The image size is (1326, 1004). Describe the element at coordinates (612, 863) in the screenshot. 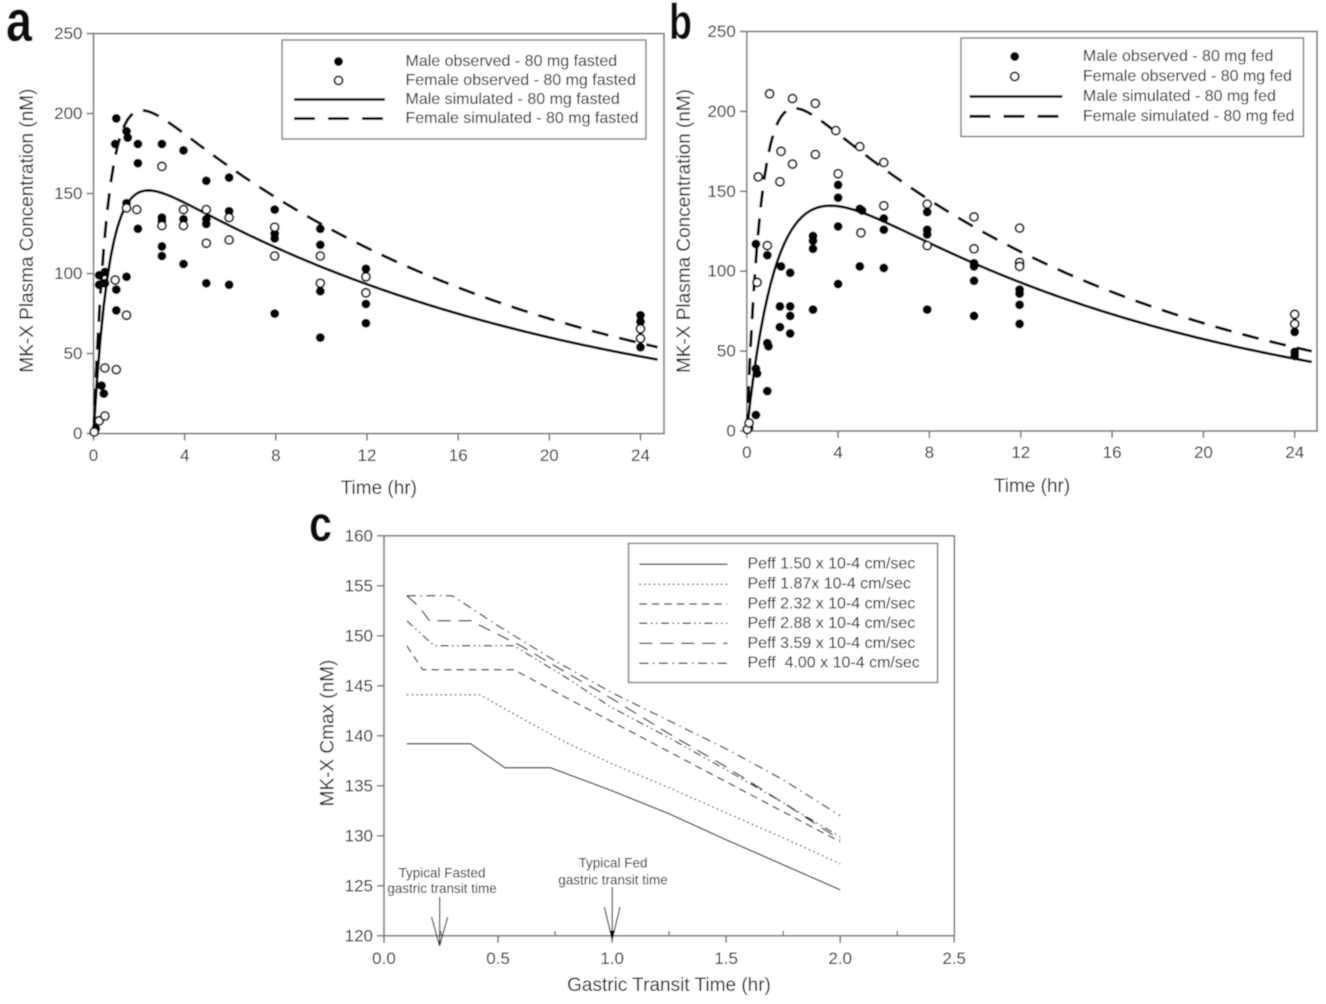

I see `svg-text: Typical Fed` at that location.